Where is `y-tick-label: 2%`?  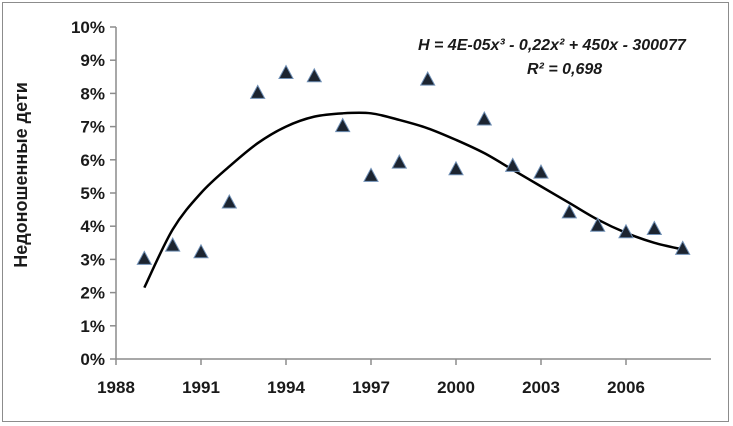 y-tick-label: 2% is located at coordinates (92, 293).